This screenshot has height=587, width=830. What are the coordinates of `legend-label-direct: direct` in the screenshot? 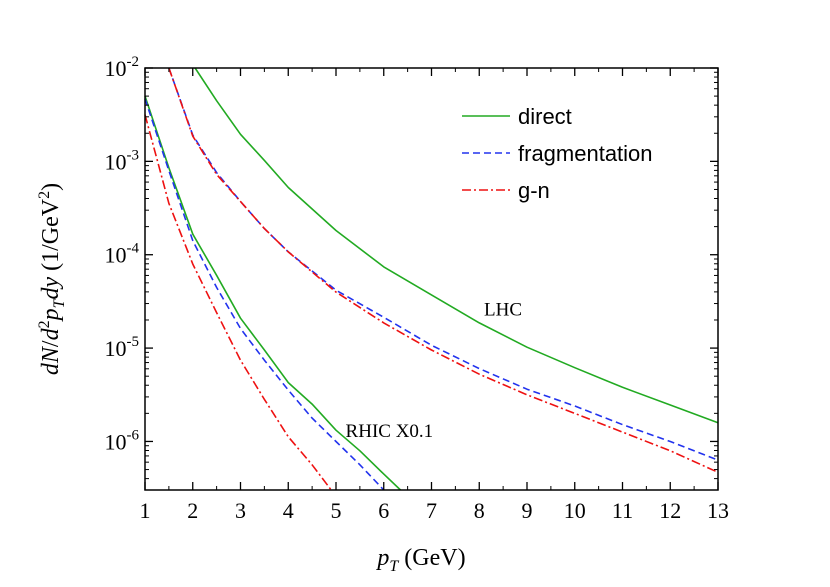 It's located at (545, 116).